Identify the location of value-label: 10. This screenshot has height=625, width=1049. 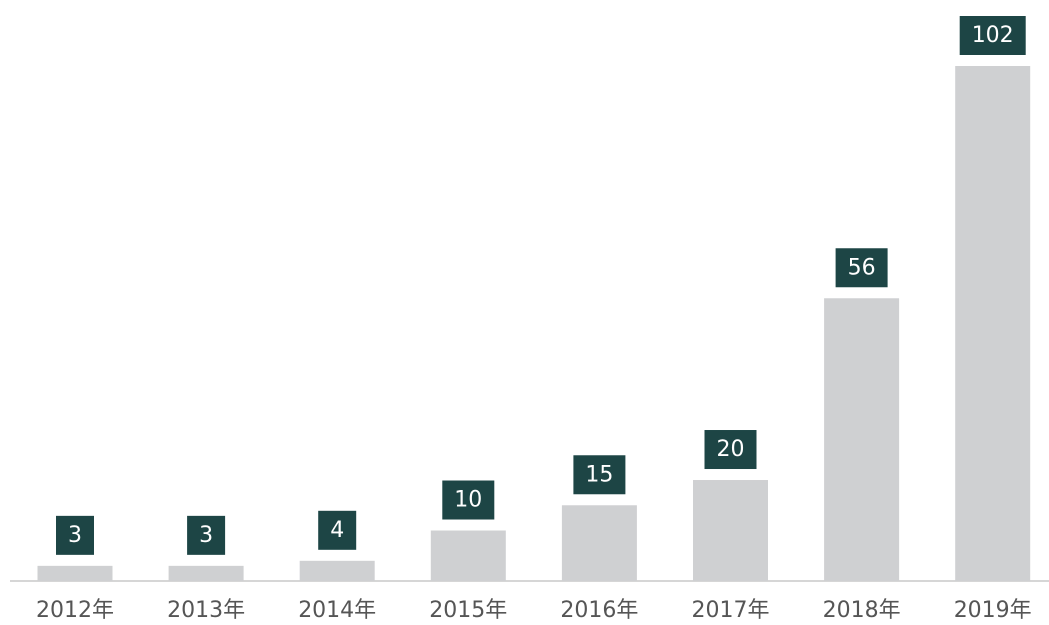
(468, 500).